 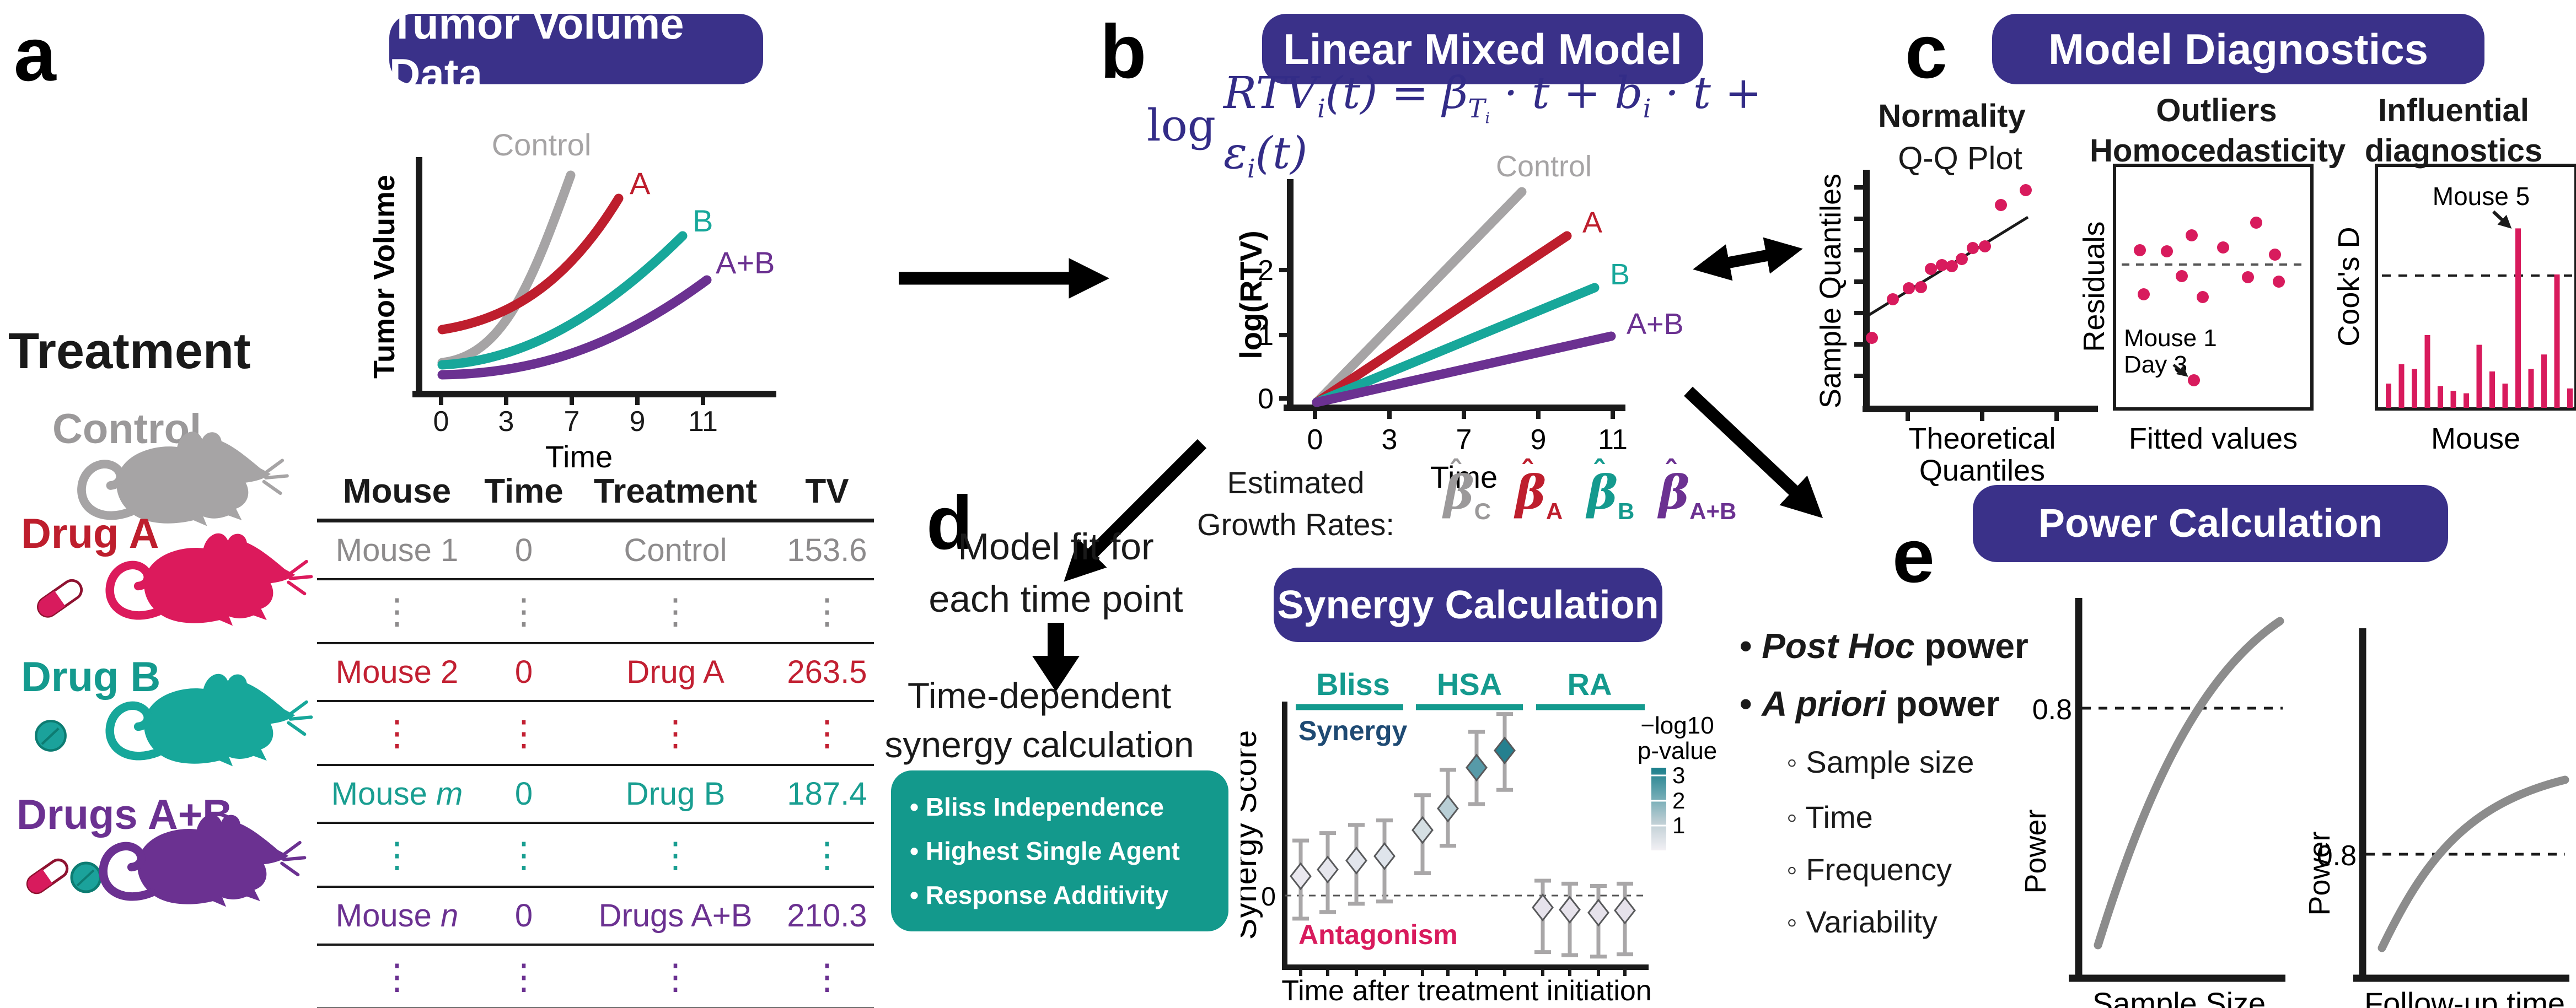 What do you see at coordinates (1469, 686) in the screenshot?
I see `group-label-hsa: HSA` at bounding box center [1469, 686].